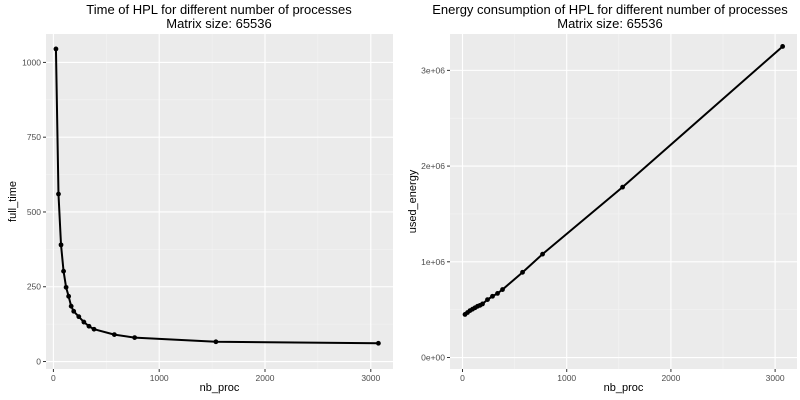 This screenshot has width=800, height=400. What do you see at coordinates (34, 137) in the screenshot?
I see `y-tick-label: 750` at bounding box center [34, 137].